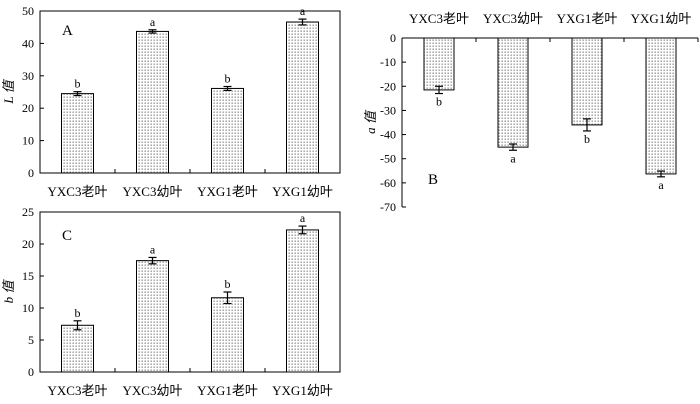 Image resolution: width=700 pixels, height=404 pixels. Describe the element at coordinates (78, 390) in the screenshot. I see `panel-c-category-label: YXC3老叶` at that location.